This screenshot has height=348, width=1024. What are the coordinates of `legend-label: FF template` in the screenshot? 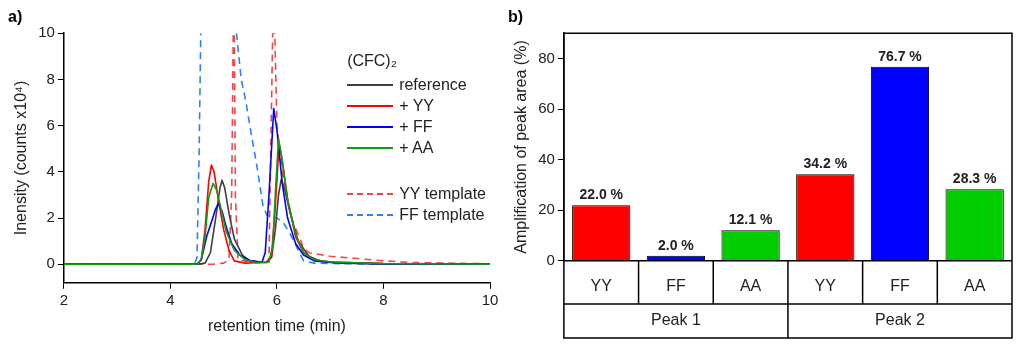 It's located at (442, 215).